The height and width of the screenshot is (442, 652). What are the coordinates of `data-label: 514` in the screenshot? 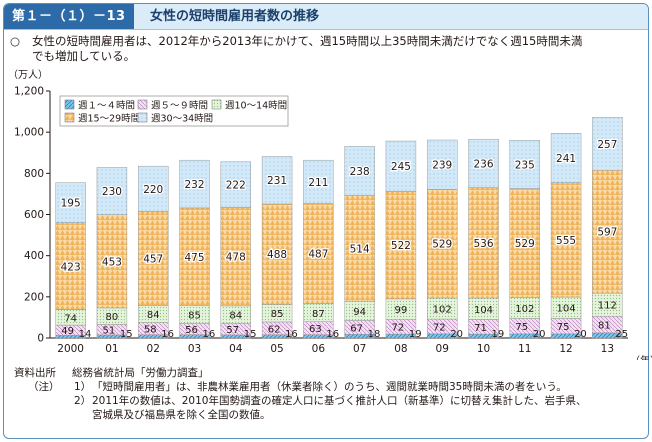 It's located at (360, 249).